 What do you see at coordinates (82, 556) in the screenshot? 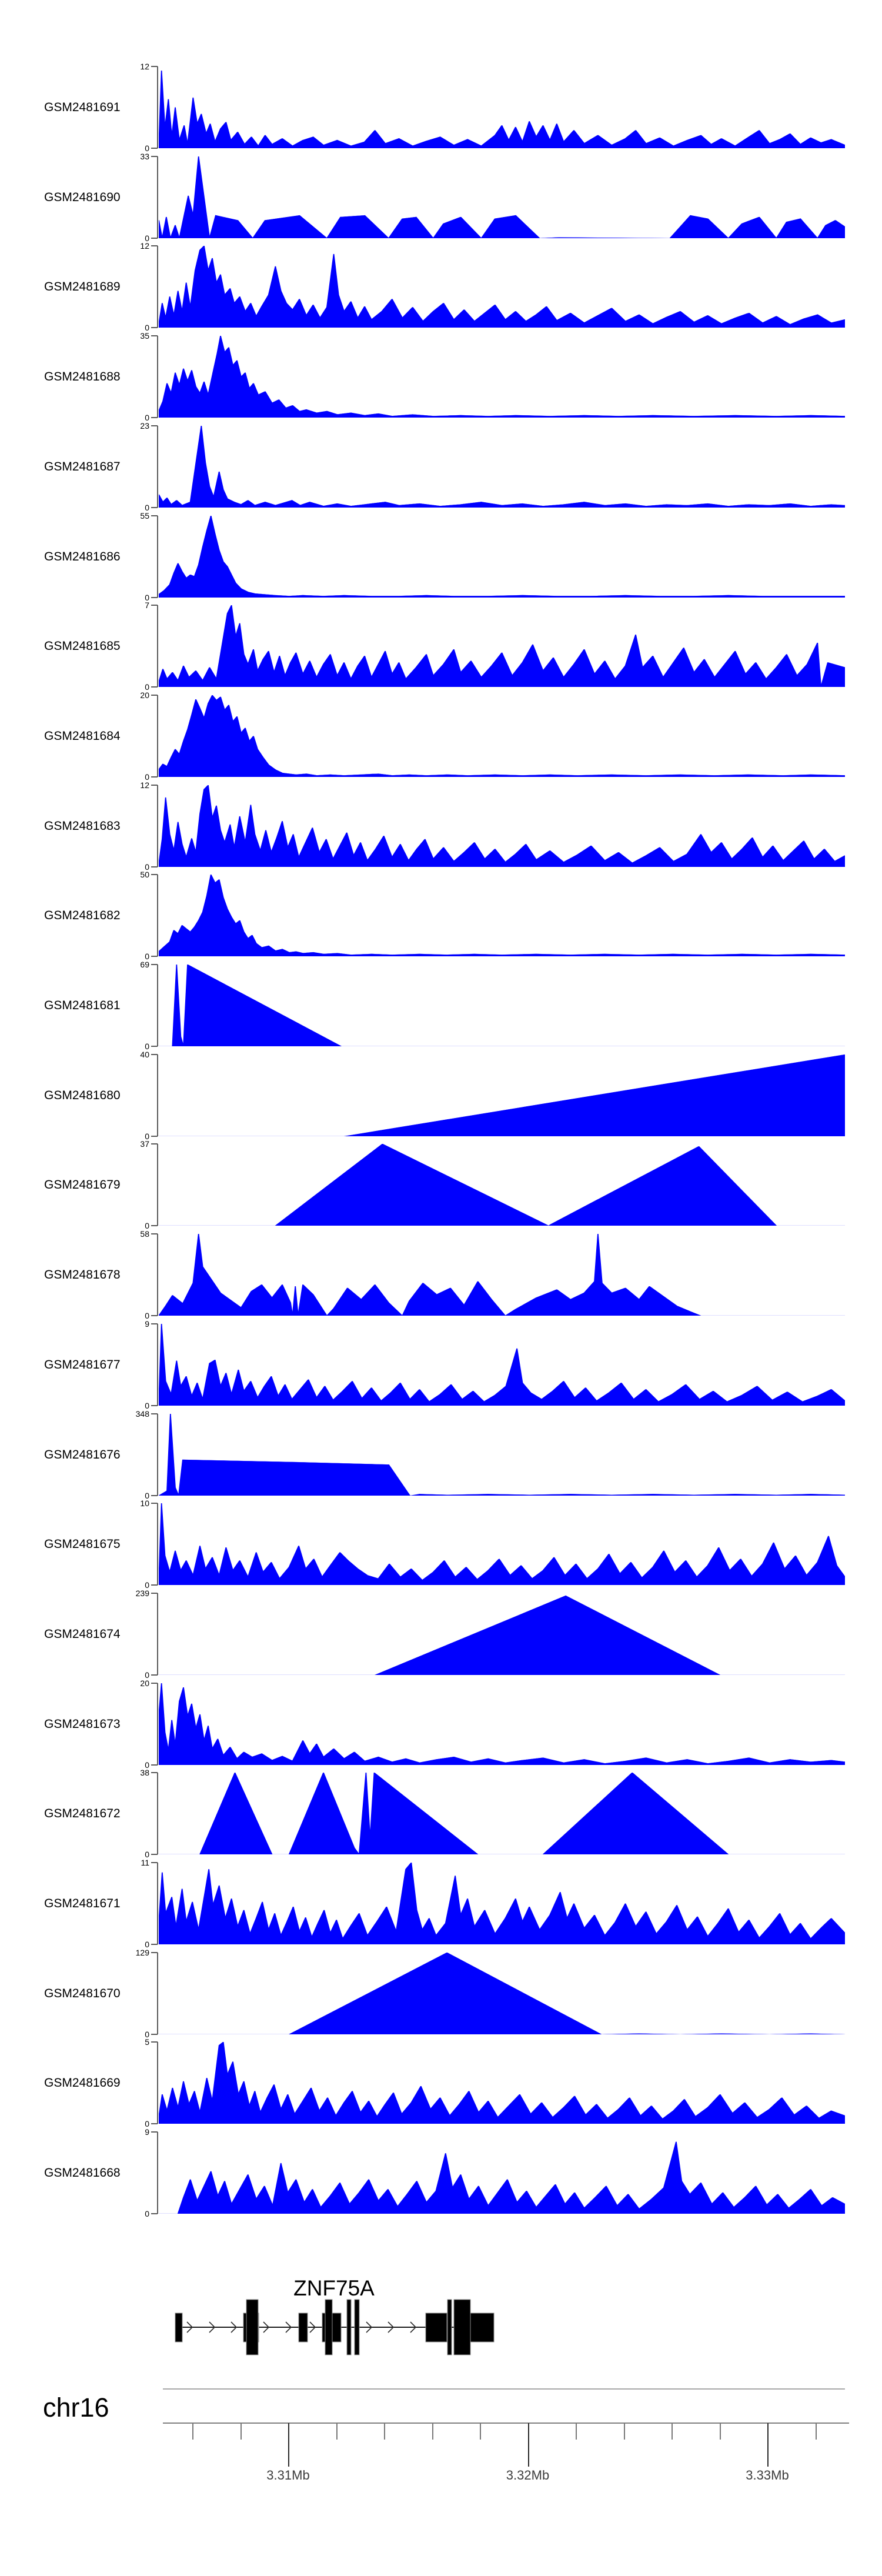
I see `track-label: GSM2481686` at bounding box center [82, 556].